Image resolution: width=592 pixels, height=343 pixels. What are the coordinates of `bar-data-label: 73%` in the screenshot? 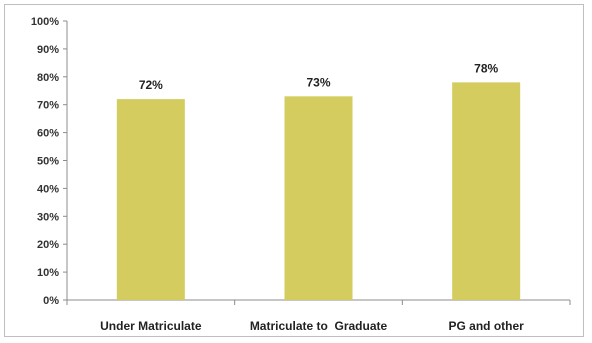 It's located at (318, 82).